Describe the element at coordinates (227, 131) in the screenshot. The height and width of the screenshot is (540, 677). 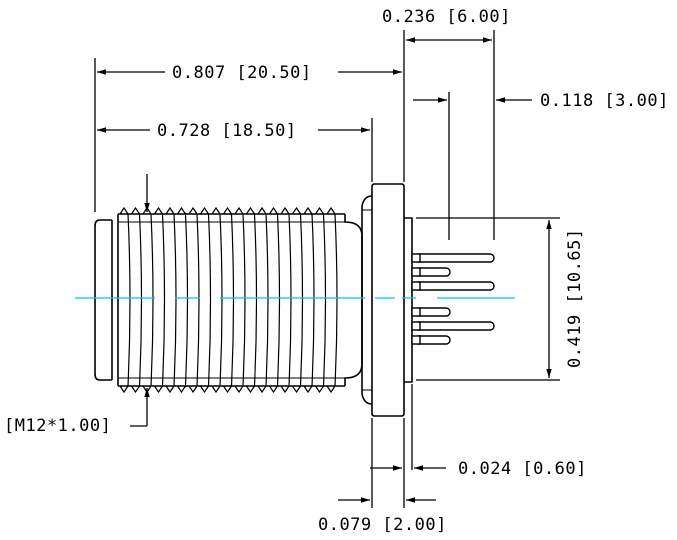
I see `dim-thread-length: 0.728 [18.50]` at that location.